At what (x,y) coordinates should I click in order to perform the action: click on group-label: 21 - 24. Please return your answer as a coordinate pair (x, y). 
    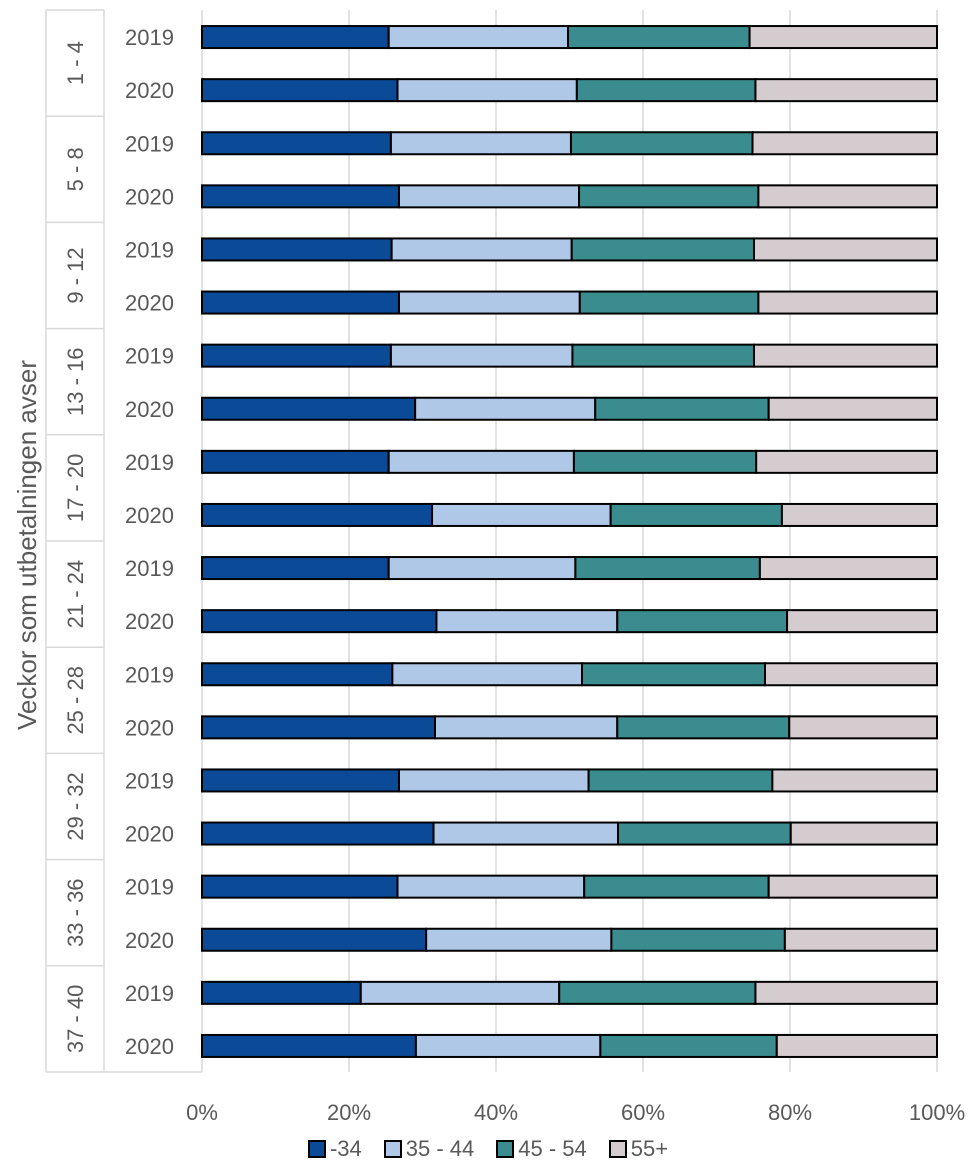
    Looking at the image, I should click on (75, 594).